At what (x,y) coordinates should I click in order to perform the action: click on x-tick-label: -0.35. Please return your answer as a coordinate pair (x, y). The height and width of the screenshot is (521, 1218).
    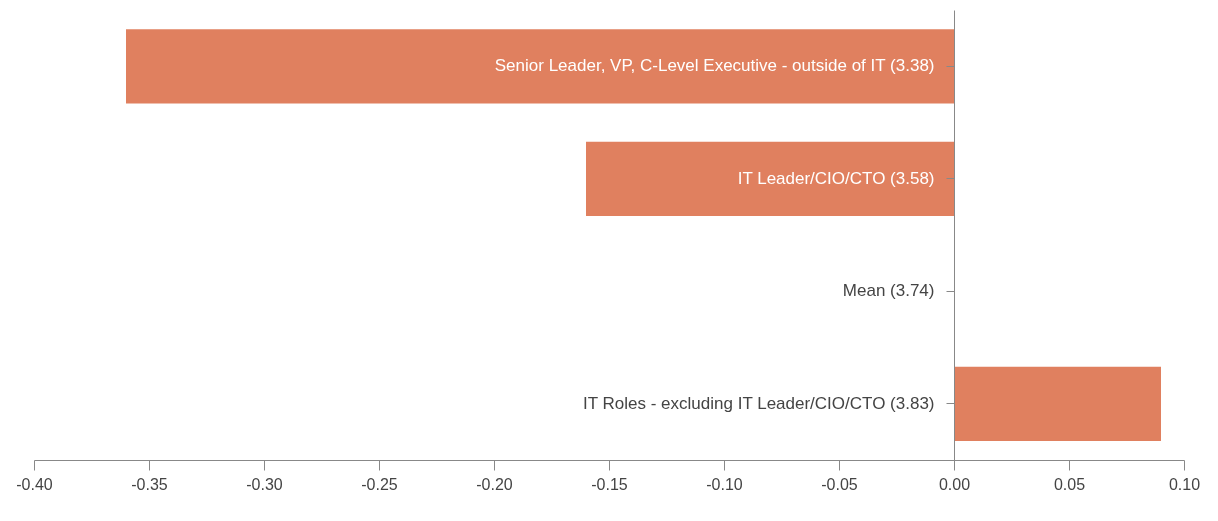
    Looking at the image, I should click on (149, 484).